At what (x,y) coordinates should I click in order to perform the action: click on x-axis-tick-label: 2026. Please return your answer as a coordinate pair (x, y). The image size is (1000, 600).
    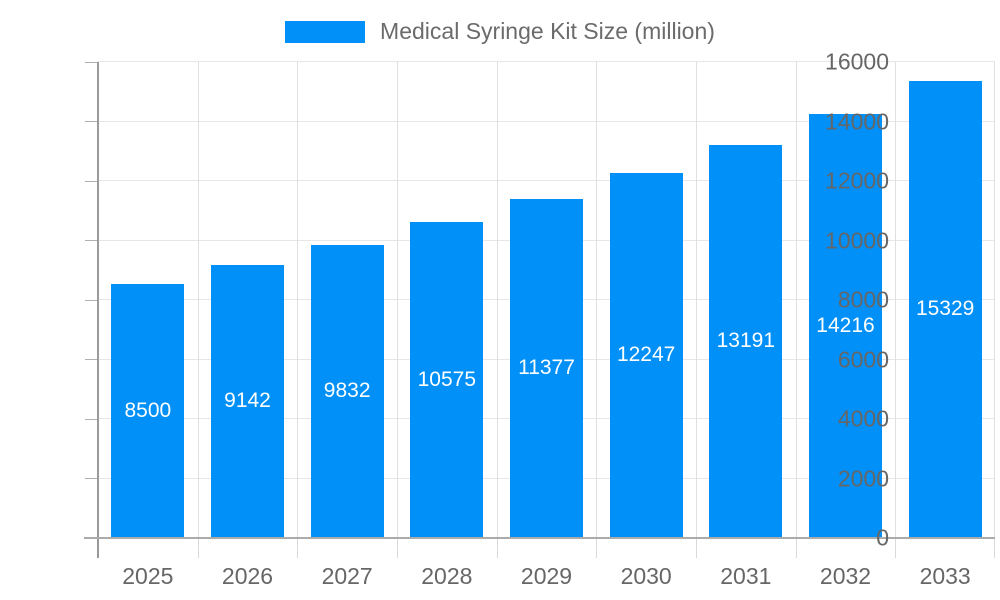
    Looking at the image, I should click on (247, 576).